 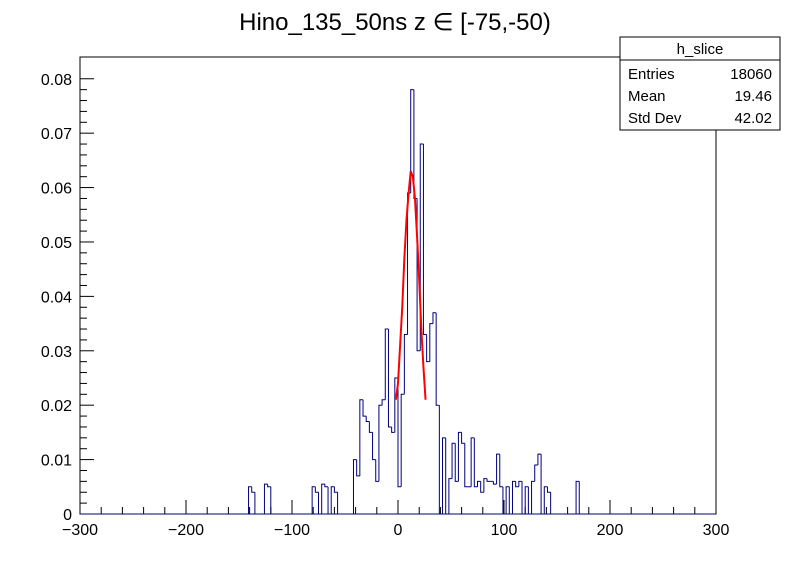 I want to click on y-tick-label: 0.08, so click(x=56, y=80).